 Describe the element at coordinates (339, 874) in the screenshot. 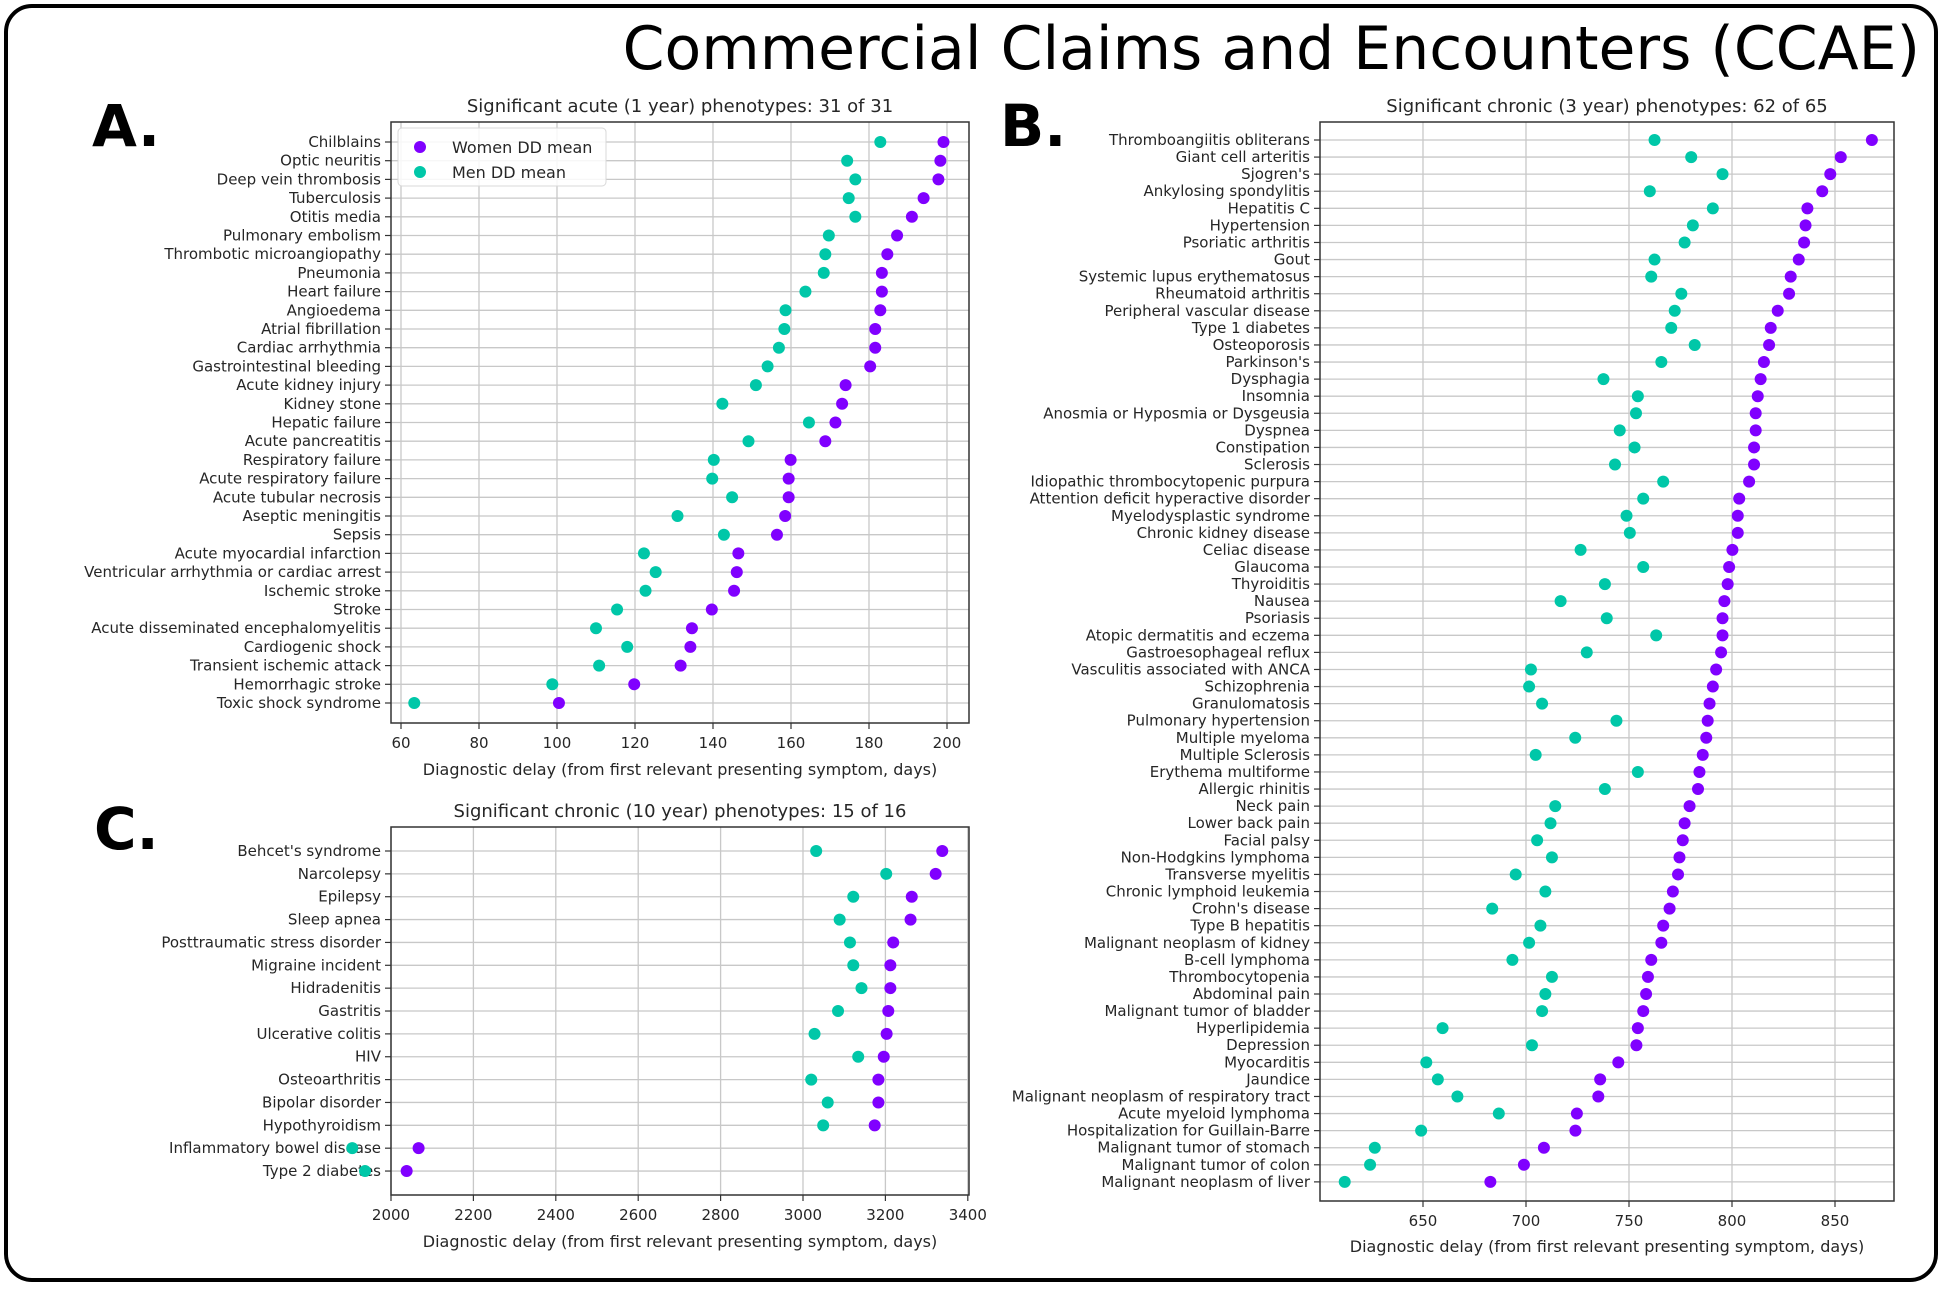

I see `panel-c-y-tick-label: Narcolepsy` at that location.